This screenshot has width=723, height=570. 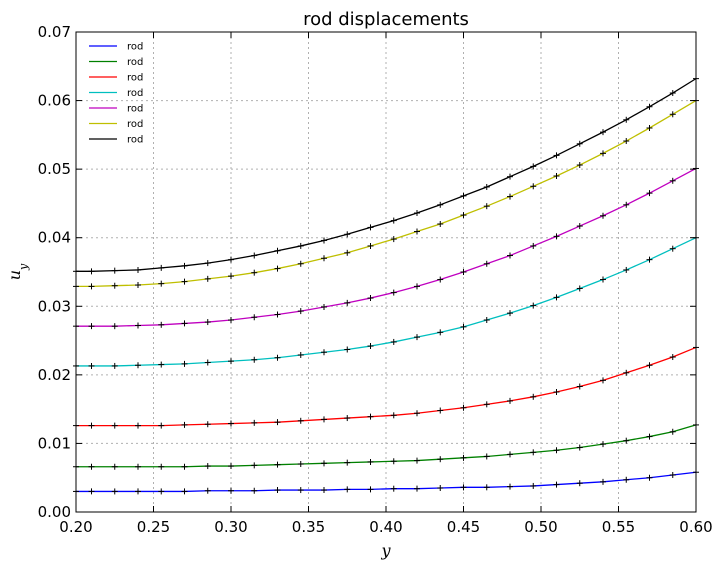 What do you see at coordinates (54, 101) in the screenshot?
I see `y-tick-label: 0.06` at bounding box center [54, 101].